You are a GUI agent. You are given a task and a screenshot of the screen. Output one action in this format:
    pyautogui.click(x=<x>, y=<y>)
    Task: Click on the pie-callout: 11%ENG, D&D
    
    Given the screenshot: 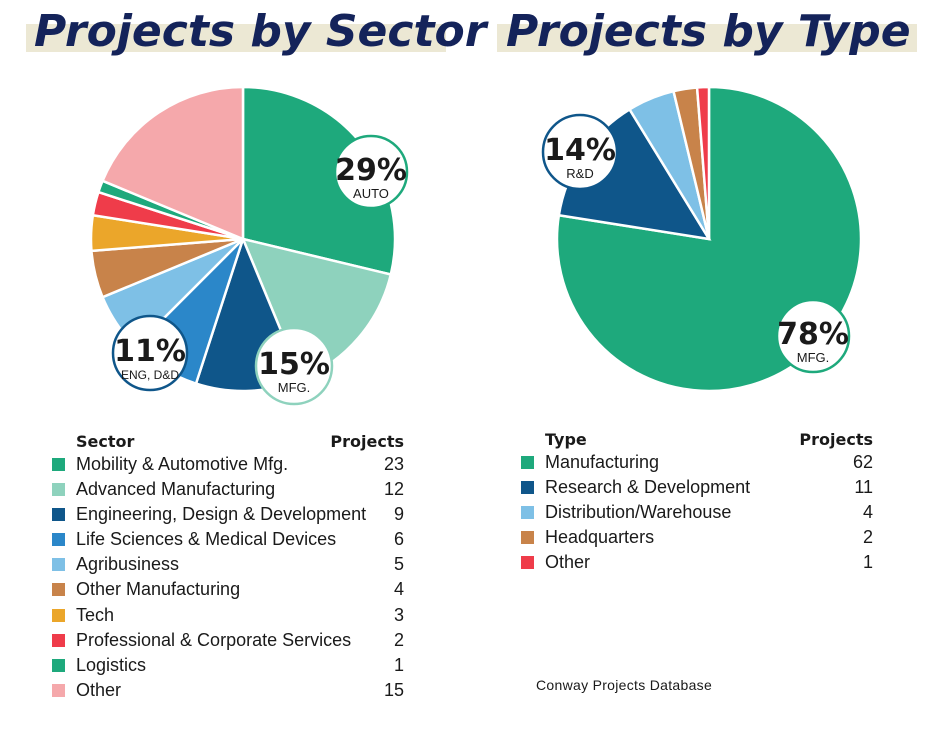 What is the action you would take?
    pyautogui.click(x=150, y=353)
    